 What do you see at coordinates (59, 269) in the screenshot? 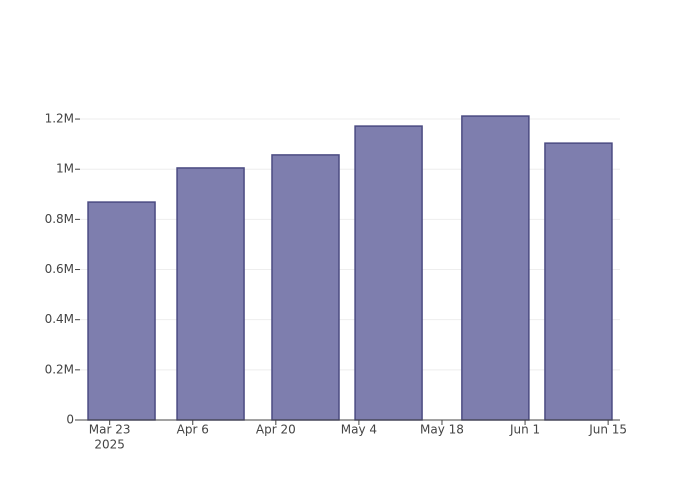
I see `y-tick-label: 0.6M` at bounding box center [59, 269].